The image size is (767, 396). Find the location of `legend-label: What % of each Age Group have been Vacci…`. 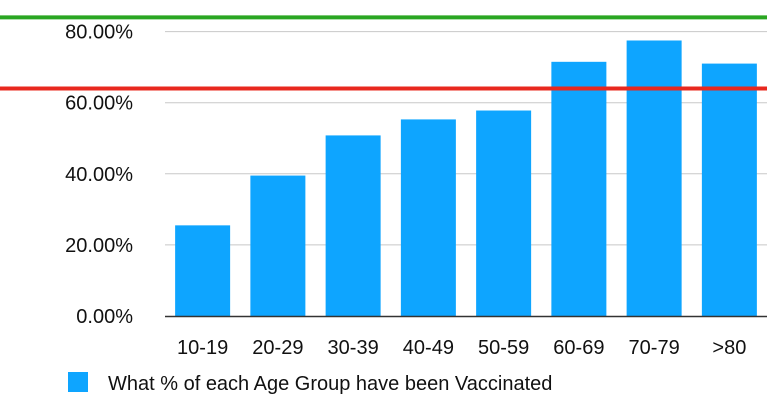

legend-label: What % of each Age Group have been Vacci… is located at coordinates (330, 384).